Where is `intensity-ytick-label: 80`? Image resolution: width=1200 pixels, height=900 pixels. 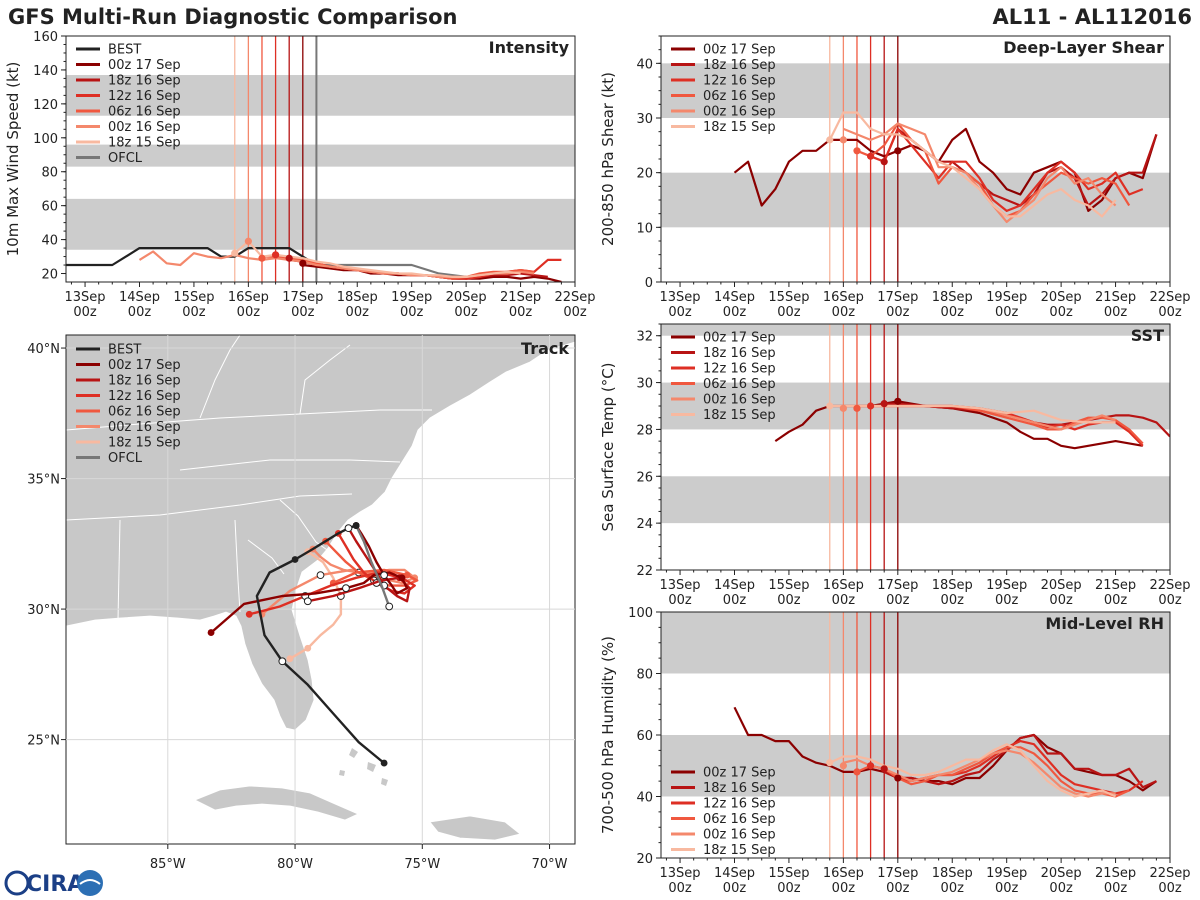 intensity-ytick-label: 80 is located at coordinates (49, 173).